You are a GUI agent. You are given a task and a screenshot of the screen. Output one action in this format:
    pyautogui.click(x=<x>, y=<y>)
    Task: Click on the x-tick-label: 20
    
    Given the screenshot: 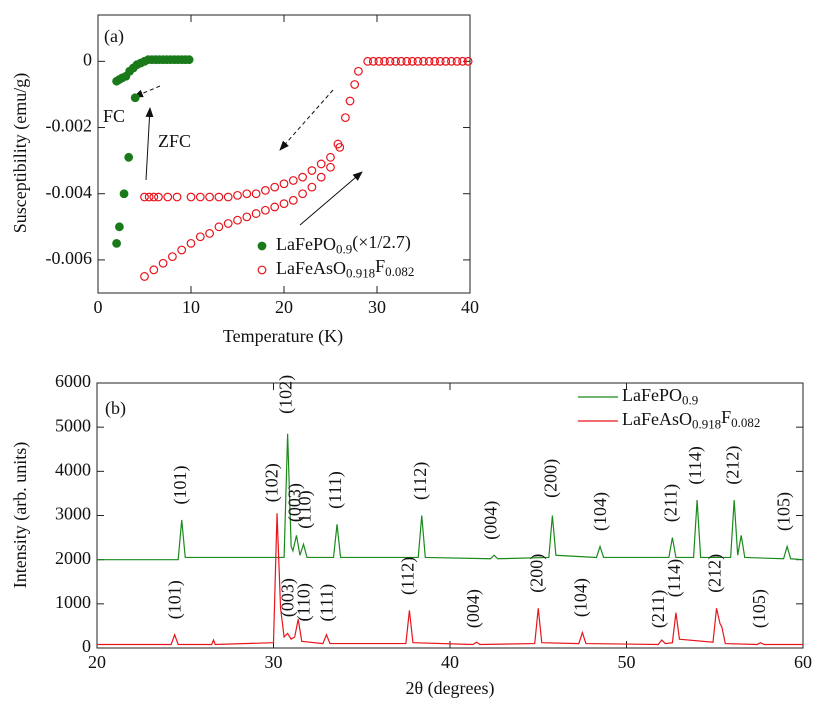 What is the action you would take?
    pyautogui.click(x=284, y=307)
    